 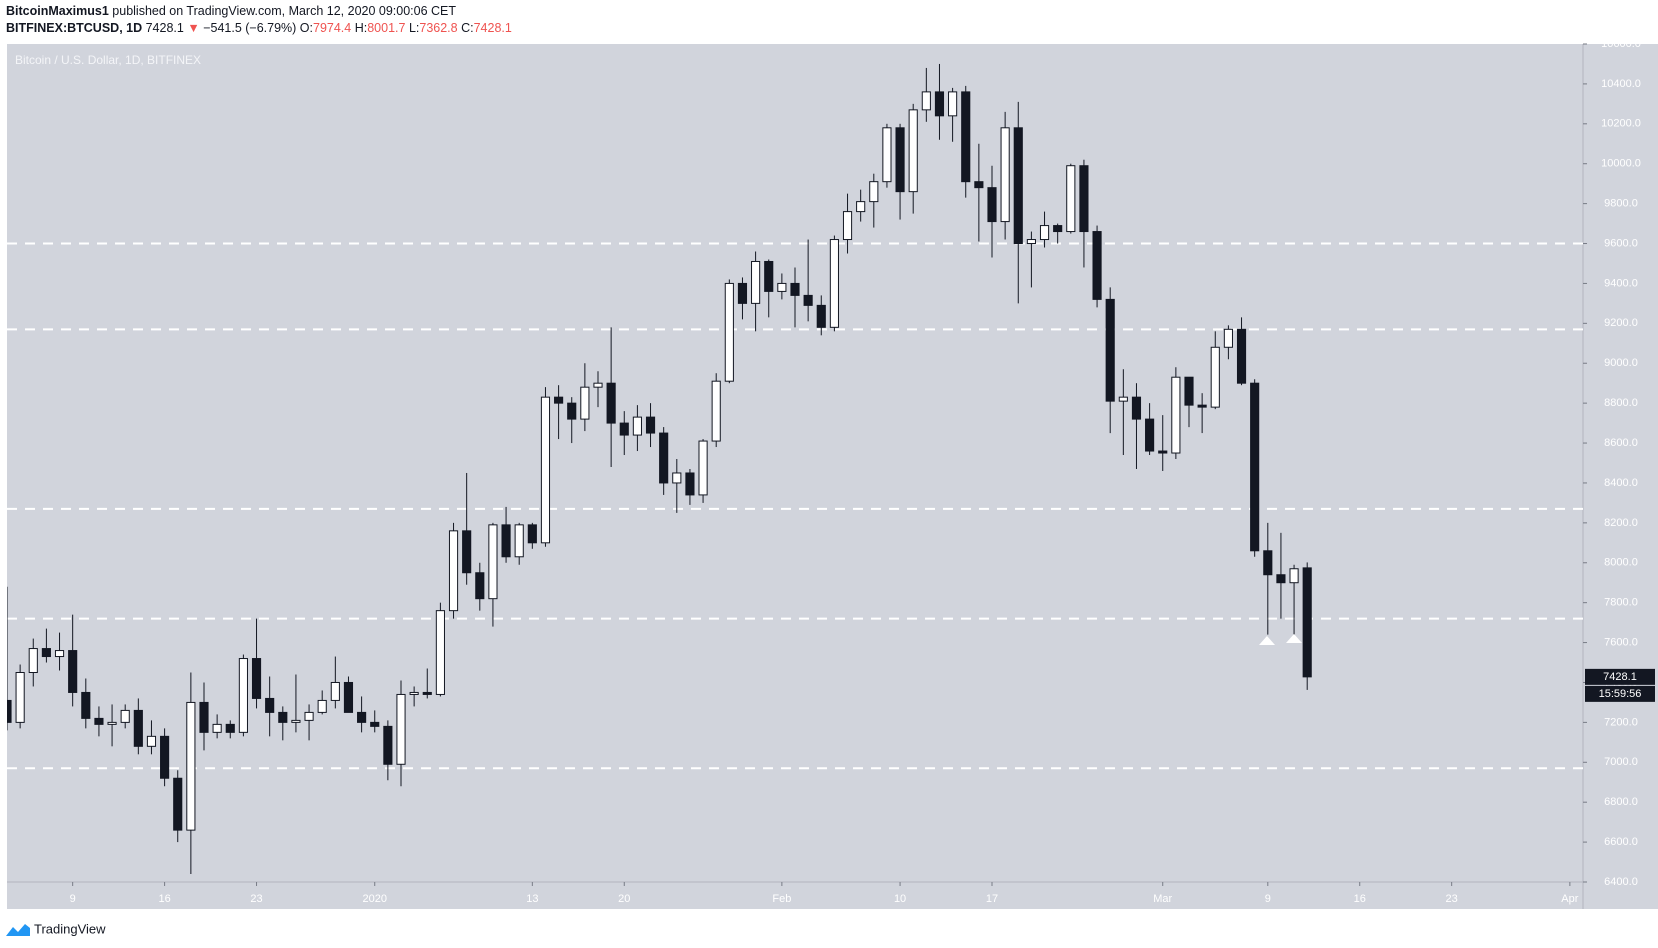 I want to click on y-tick-label: 9400.0, so click(x=1621, y=283).